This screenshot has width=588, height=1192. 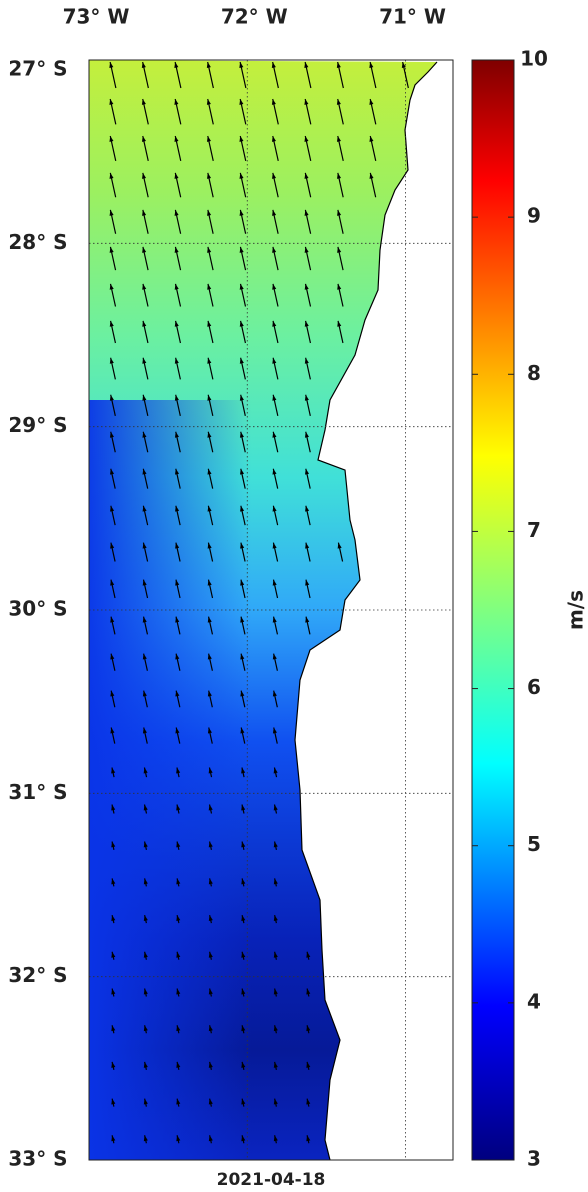 What do you see at coordinates (37, 975) in the screenshot?
I see `lat-tick-label: 32° S` at bounding box center [37, 975].